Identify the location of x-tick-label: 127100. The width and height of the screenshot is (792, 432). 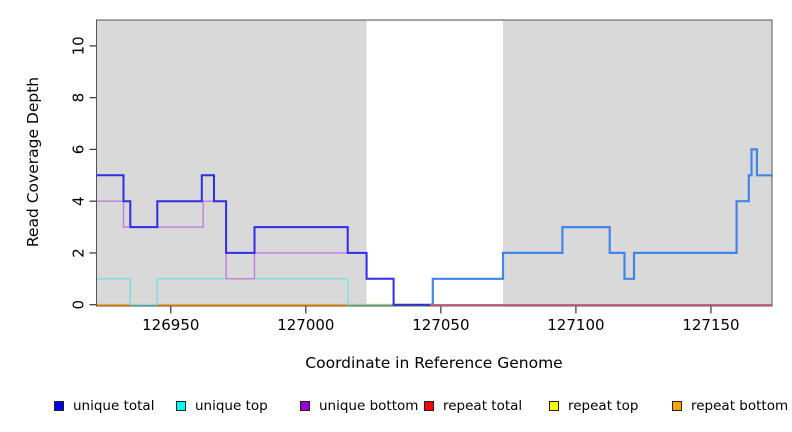
(575, 325).